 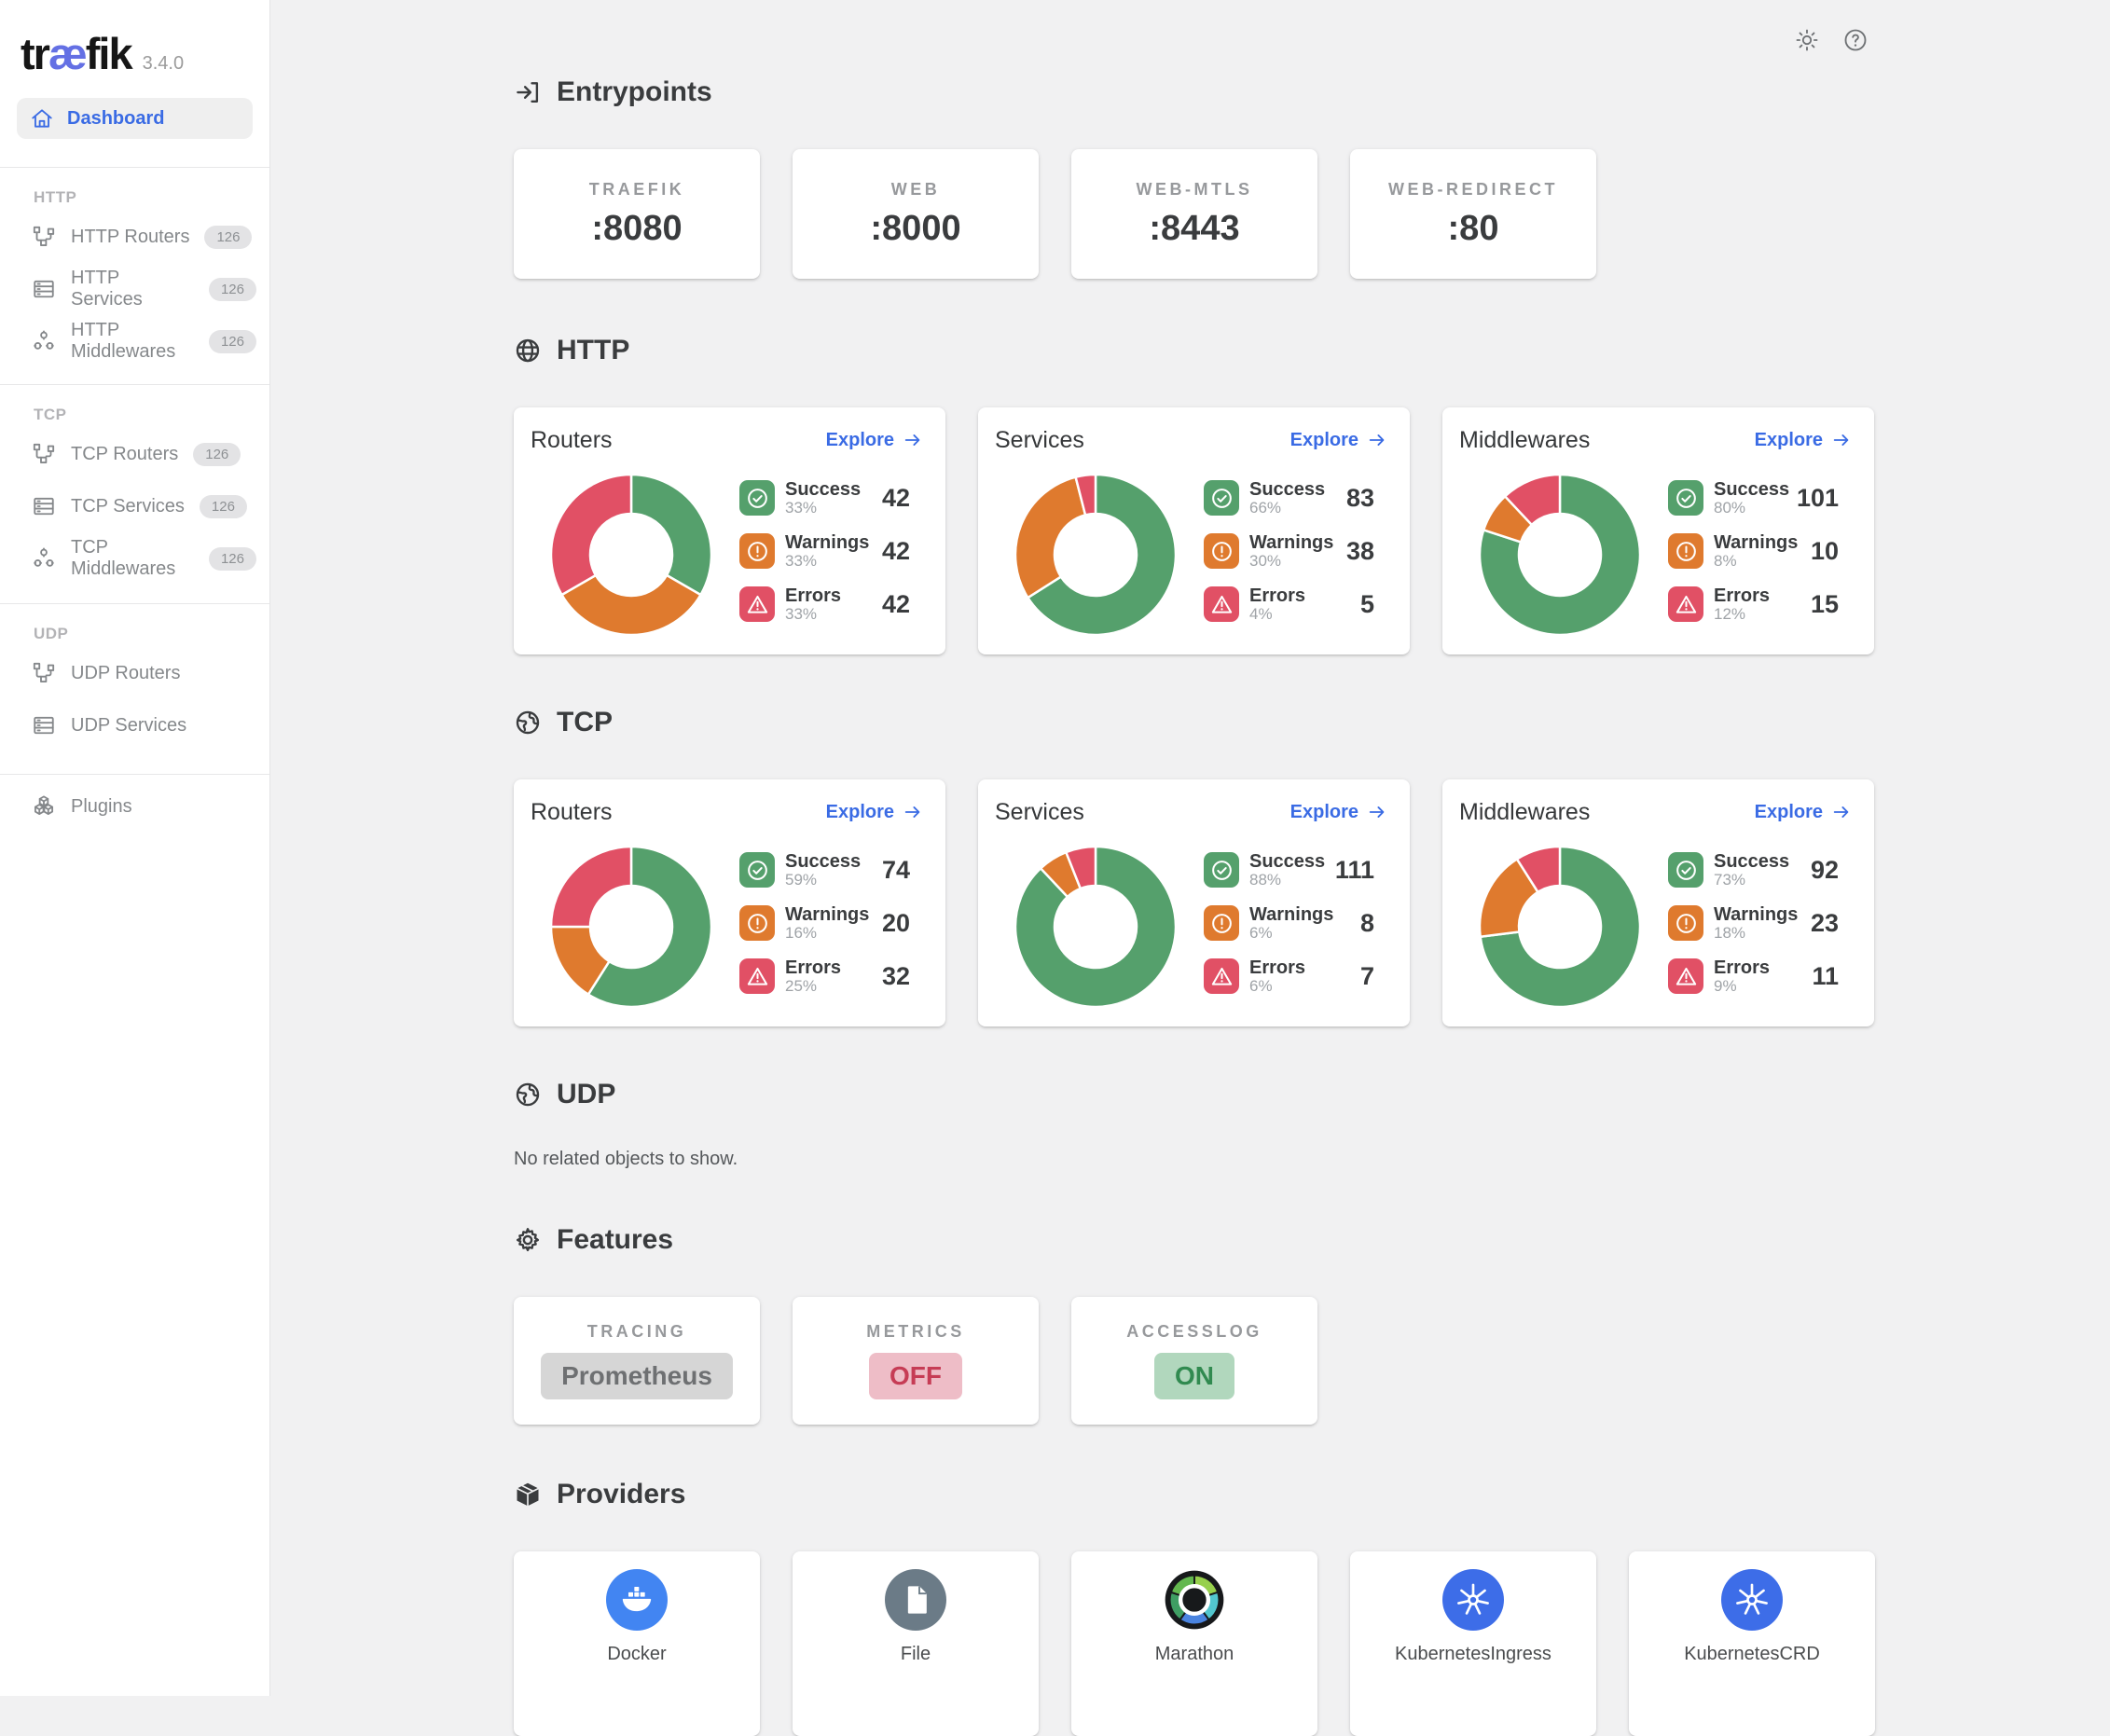 What do you see at coordinates (1760, 976) in the screenshot?
I see `legend-errors: Errors 9% 11` at bounding box center [1760, 976].